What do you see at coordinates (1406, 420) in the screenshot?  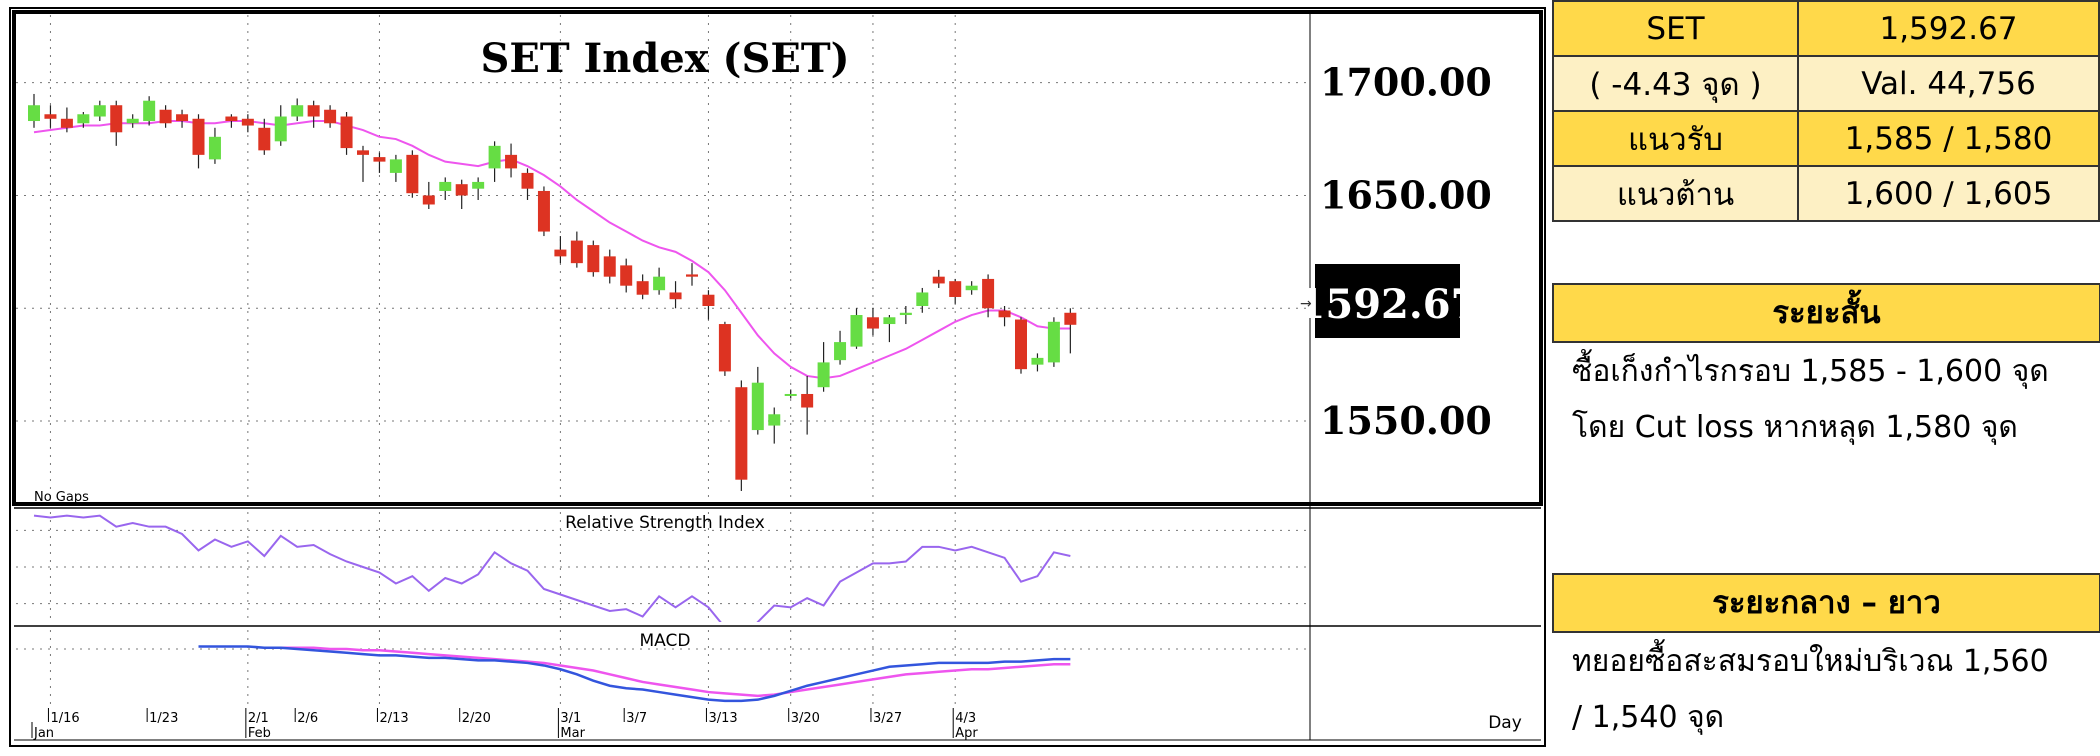 I see `y-tick-label: 1550.00` at bounding box center [1406, 420].